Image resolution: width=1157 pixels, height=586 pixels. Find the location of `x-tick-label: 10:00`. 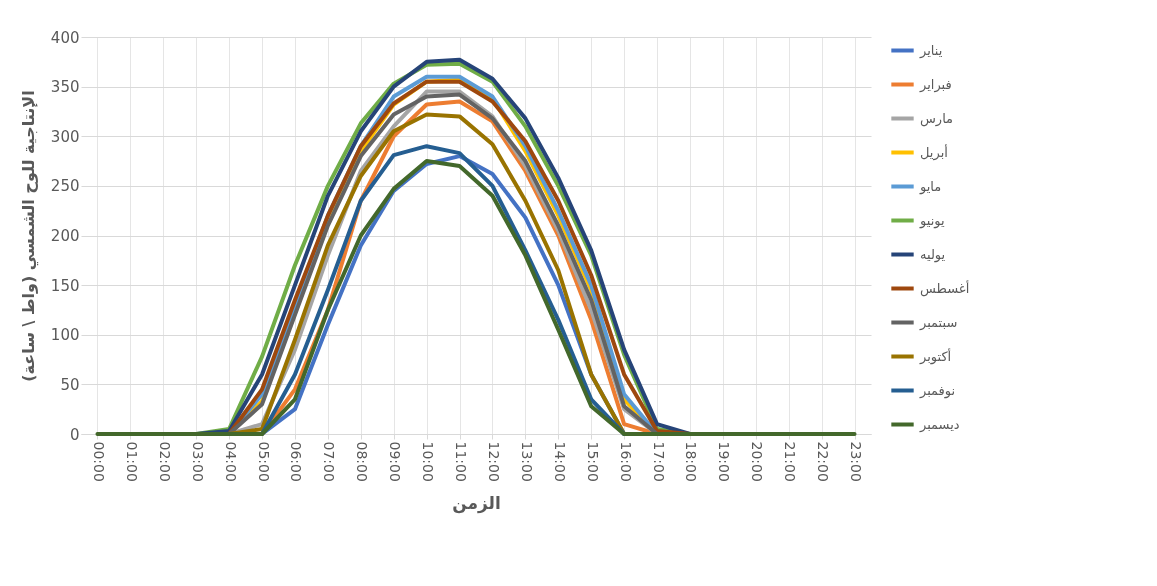

x-tick-label: 10:00 is located at coordinates (428, 461).